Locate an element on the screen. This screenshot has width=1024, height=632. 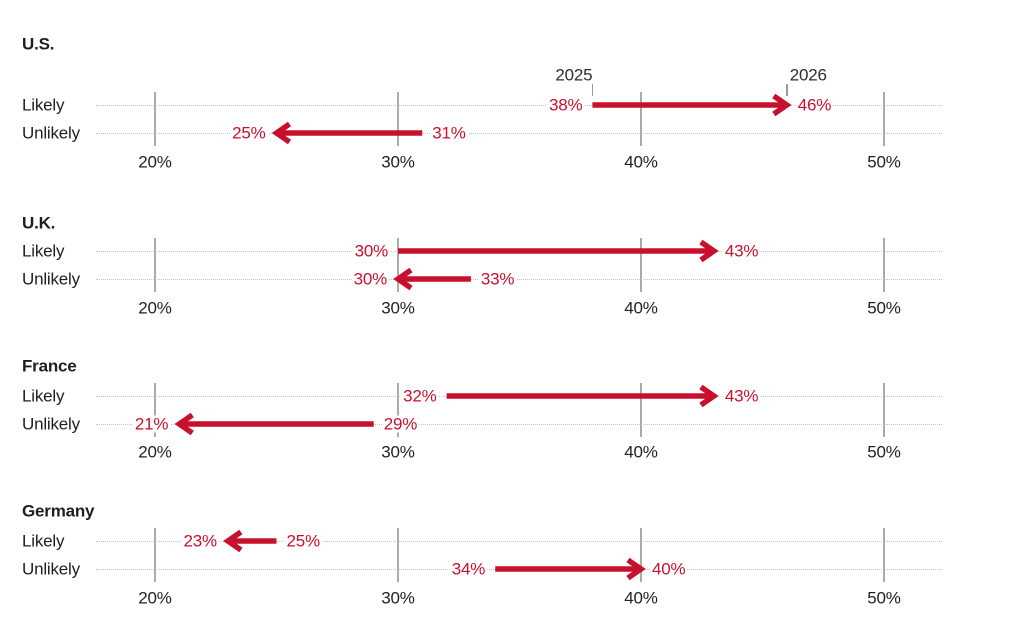
value-label-end: 40% is located at coordinates (669, 569).